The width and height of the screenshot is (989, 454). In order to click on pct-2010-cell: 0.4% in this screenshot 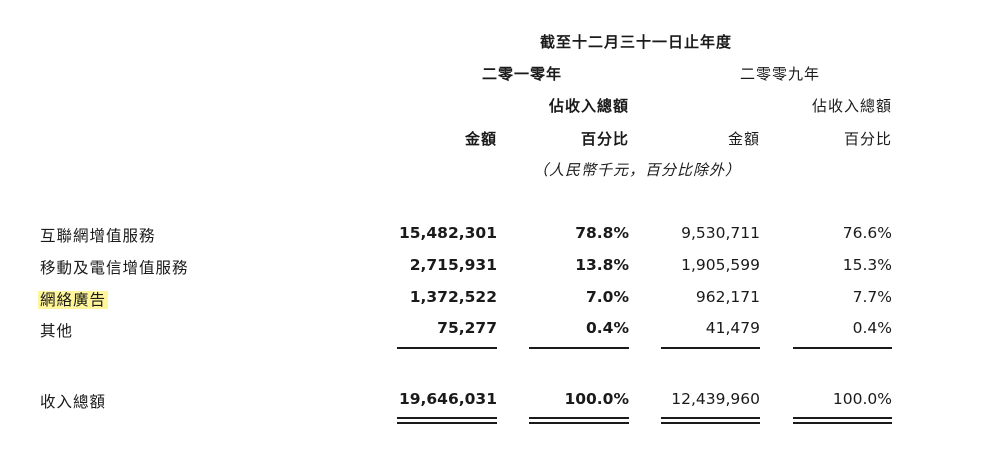, I will do `click(607, 328)`.